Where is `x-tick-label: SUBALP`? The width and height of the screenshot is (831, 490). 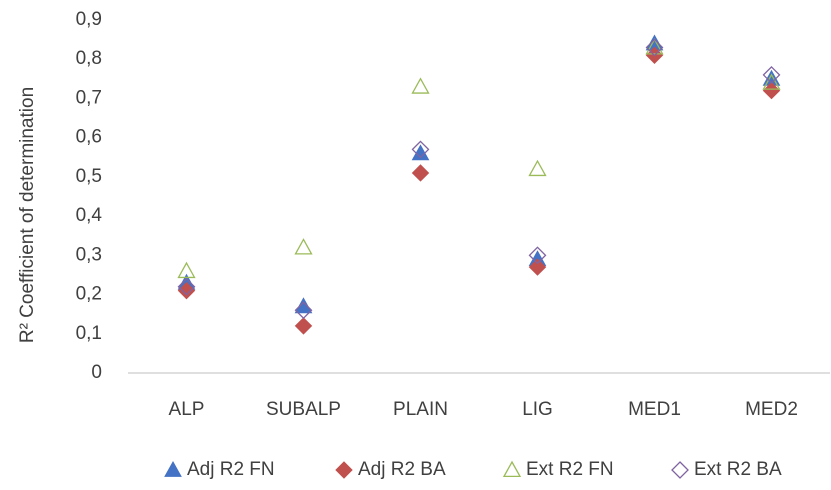
x-tick-label: SUBALP is located at coordinates (303, 409).